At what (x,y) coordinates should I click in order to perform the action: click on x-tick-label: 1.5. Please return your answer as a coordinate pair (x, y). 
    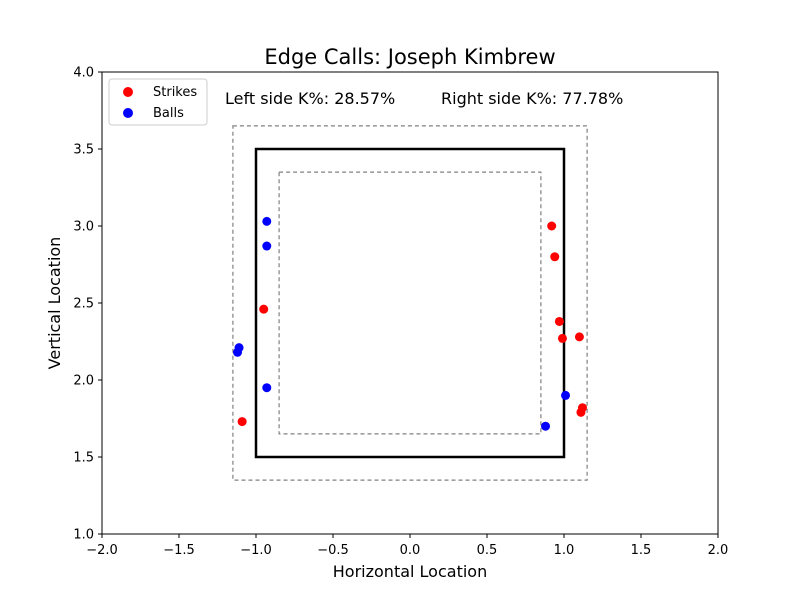
    Looking at the image, I should click on (641, 550).